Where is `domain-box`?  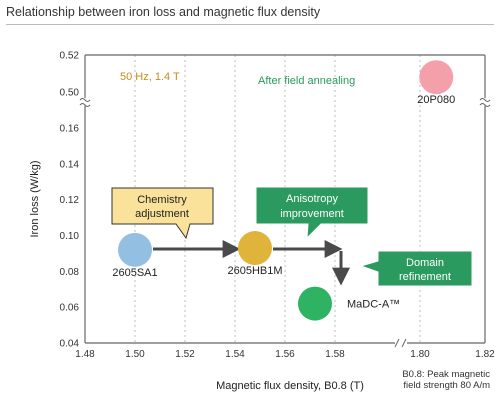 domain-box is located at coordinates (416, 268).